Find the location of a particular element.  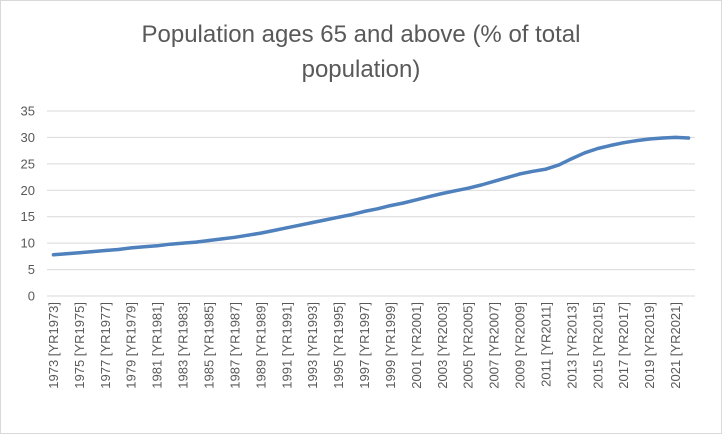

x-tick-label: 2007 [YR2007] is located at coordinates (494, 345).